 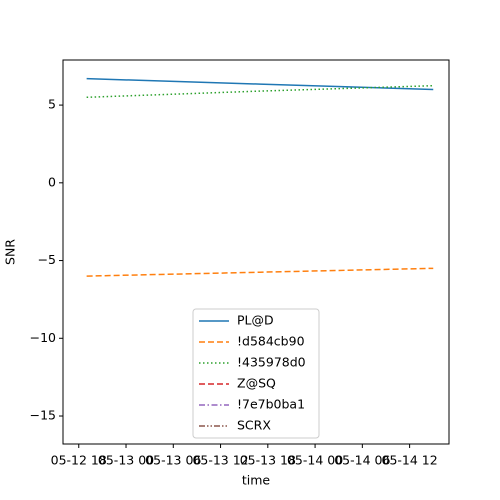 What do you see at coordinates (271, 404) in the screenshot?
I see `legend-label: !7e7b0ba1` at bounding box center [271, 404].